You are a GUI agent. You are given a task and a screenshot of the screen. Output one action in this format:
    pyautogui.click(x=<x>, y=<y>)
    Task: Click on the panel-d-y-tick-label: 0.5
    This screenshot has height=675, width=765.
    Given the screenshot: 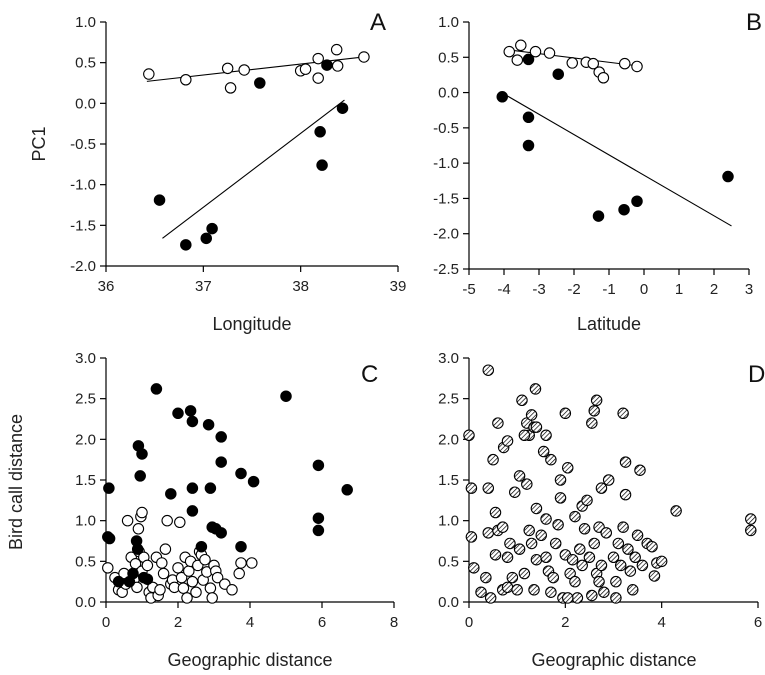 What is the action you would take?
    pyautogui.click(x=448, y=561)
    